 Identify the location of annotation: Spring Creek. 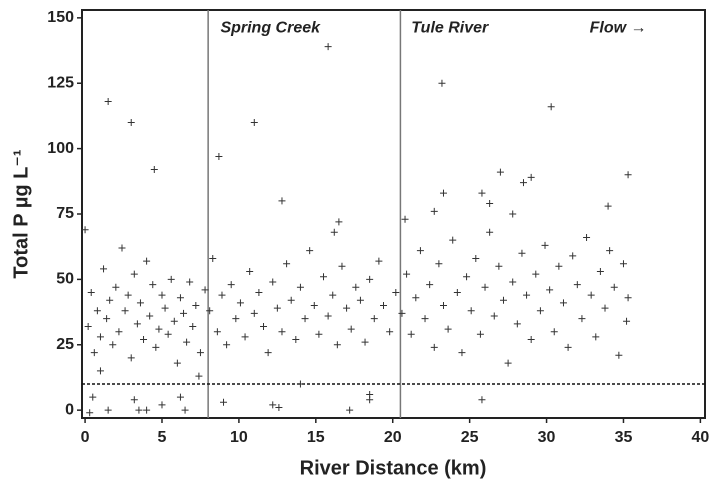
(270, 28).